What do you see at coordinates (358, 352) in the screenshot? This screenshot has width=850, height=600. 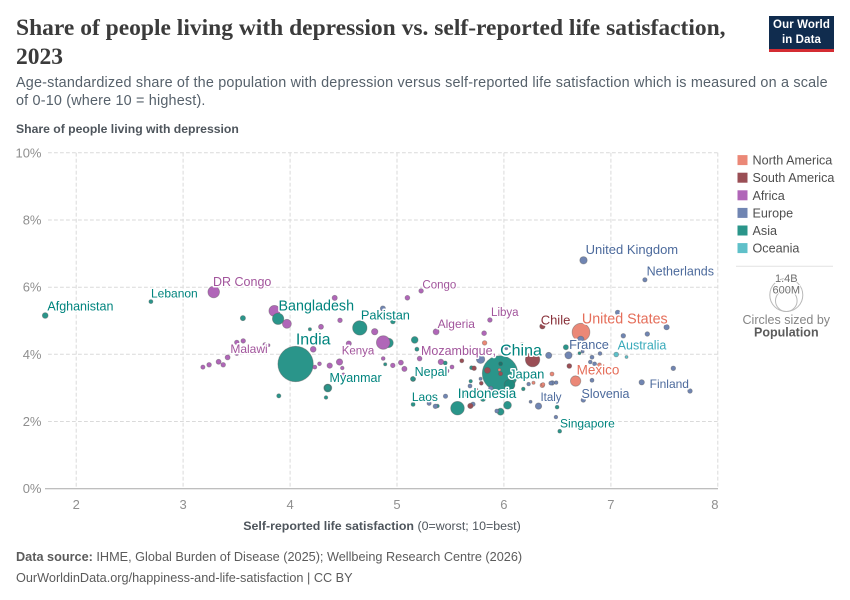 I see `svg-text: Kenya` at bounding box center [358, 352].